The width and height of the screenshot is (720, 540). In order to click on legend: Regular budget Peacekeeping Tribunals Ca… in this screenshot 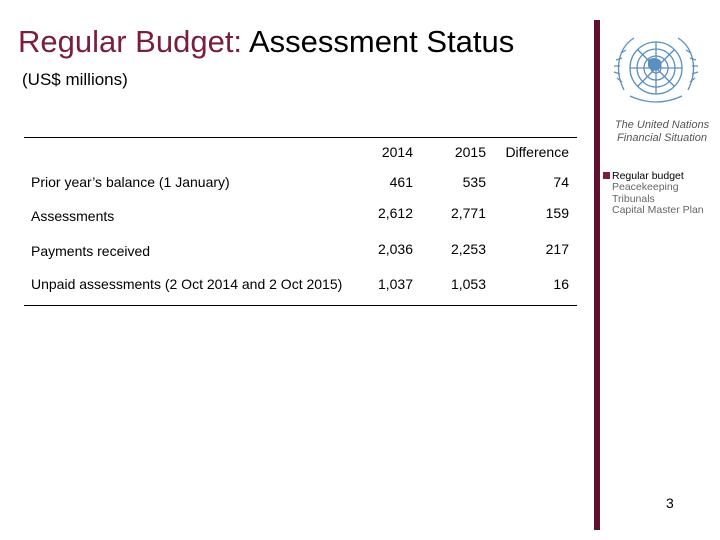, I will do `click(653, 193)`.